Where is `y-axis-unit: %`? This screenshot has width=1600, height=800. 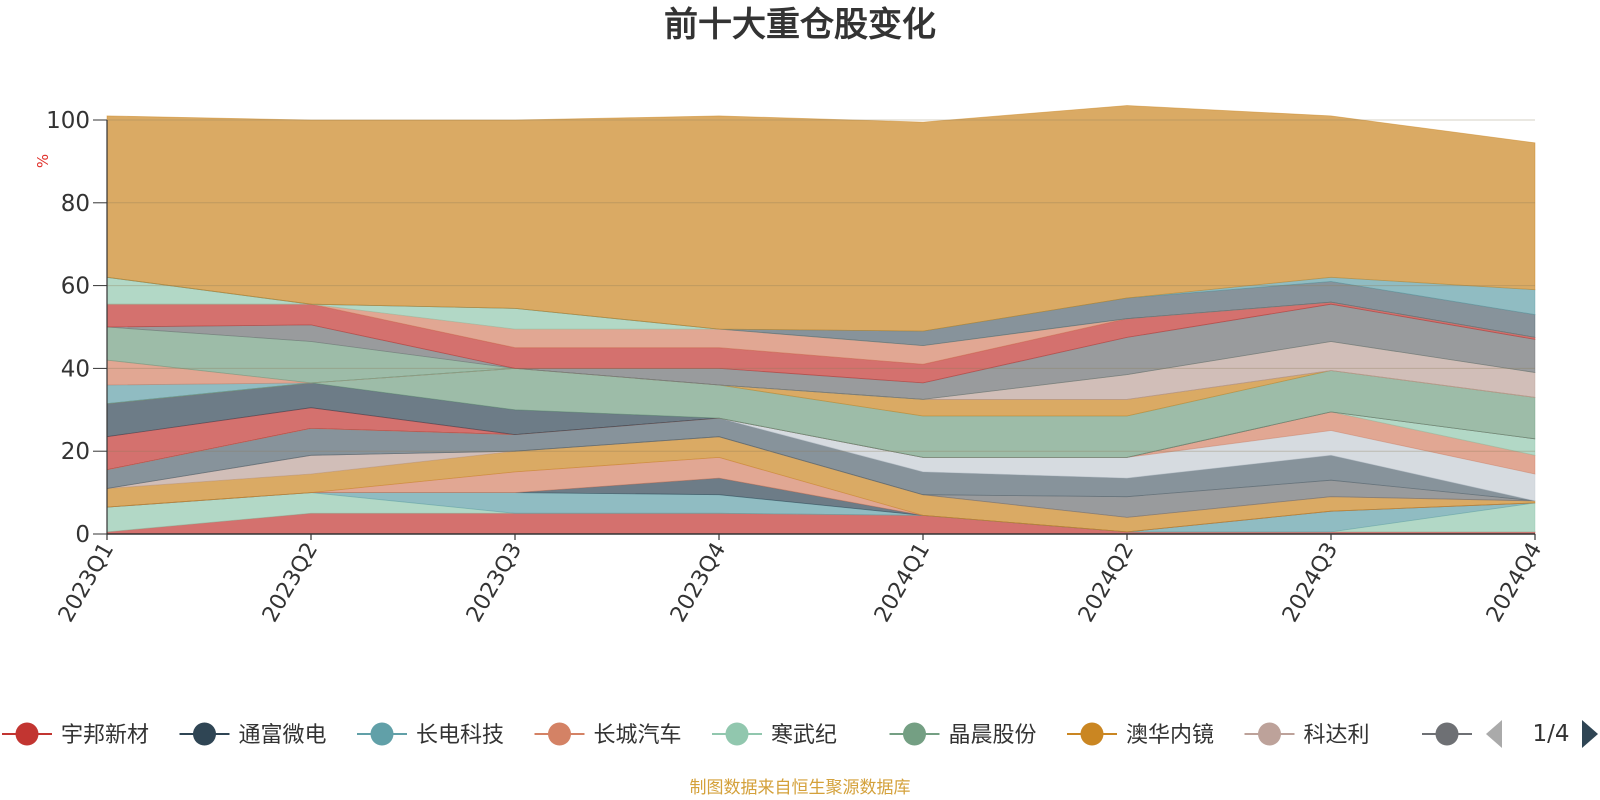
y-axis-unit: % is located at coordinates (43, 161).